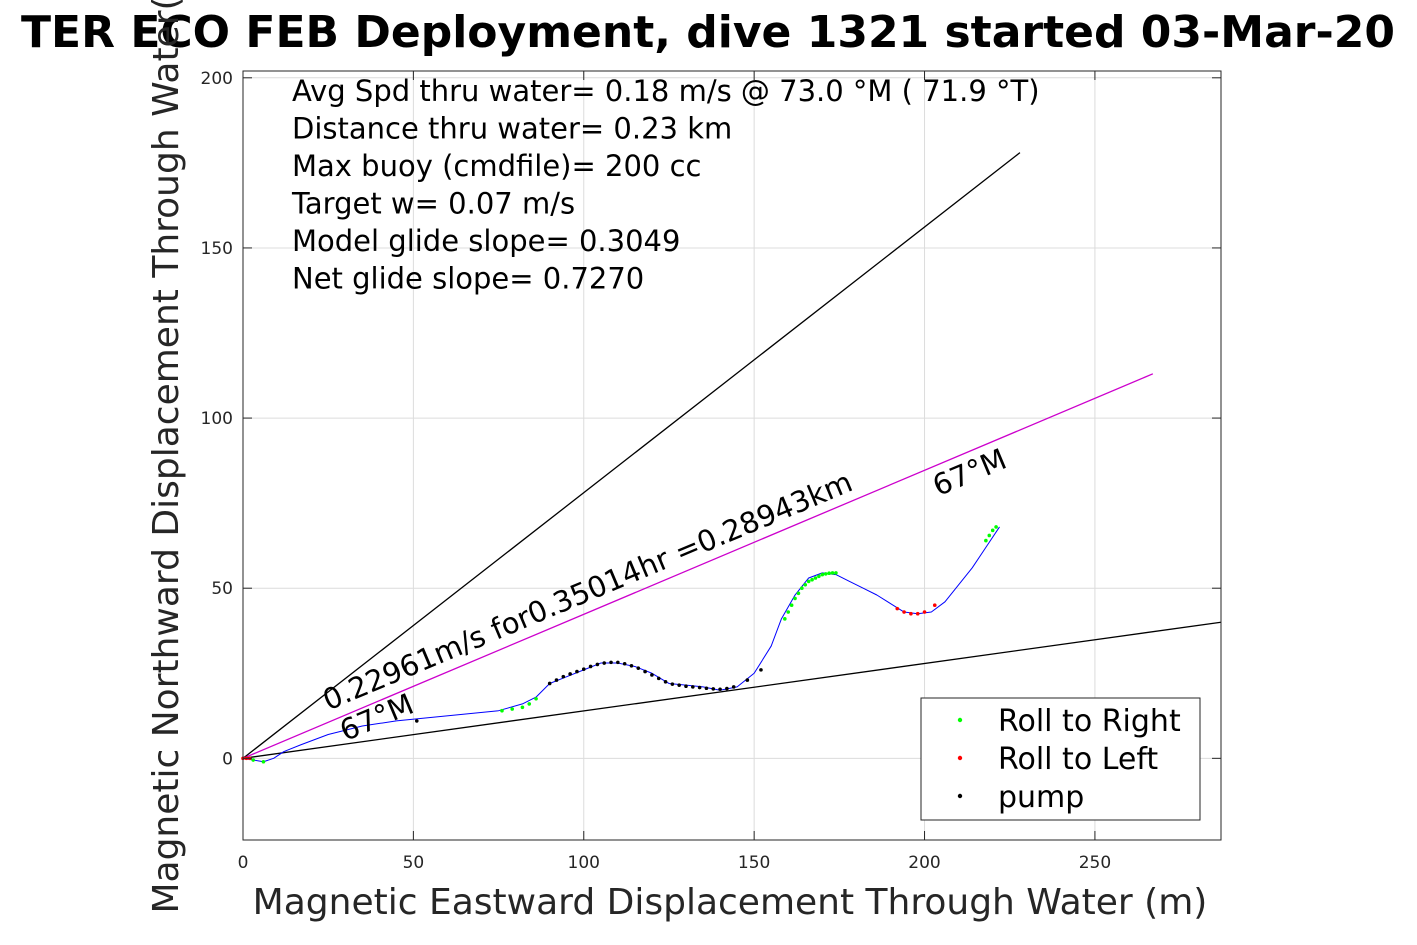 The image size is (1417, 945). What do you see at coordinates (584, 863) in the screenshot?
I see `x-tick-label: 100` at bounding box center [584, 863].